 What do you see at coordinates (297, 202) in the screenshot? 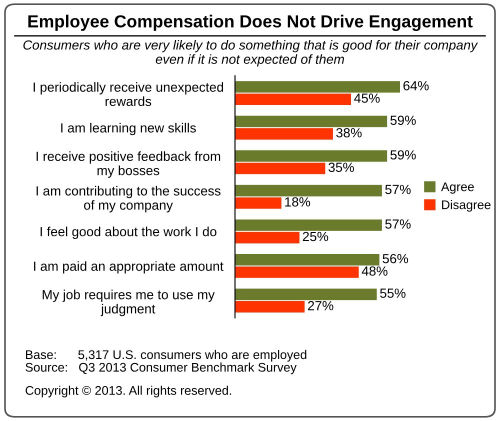
I see `data-label: 18%` at bounding box center [297, 202].